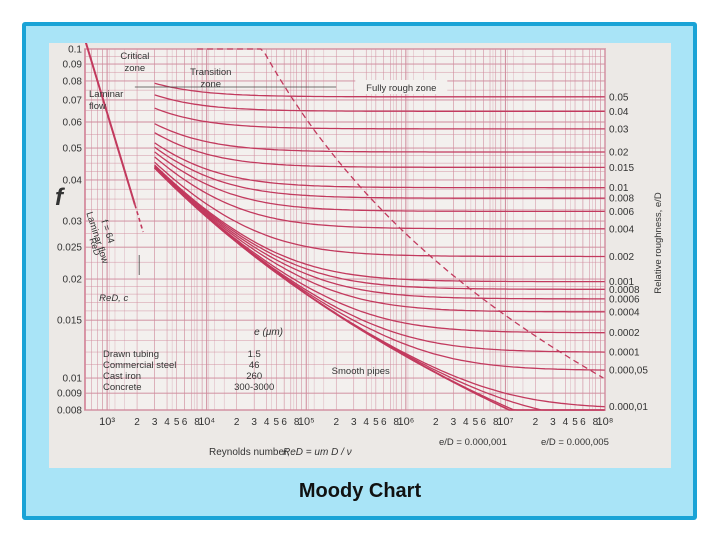 The height and width of the screenshot is (540, 720). I want to click on x-tick-label: 10⁸, so click(605, 422).